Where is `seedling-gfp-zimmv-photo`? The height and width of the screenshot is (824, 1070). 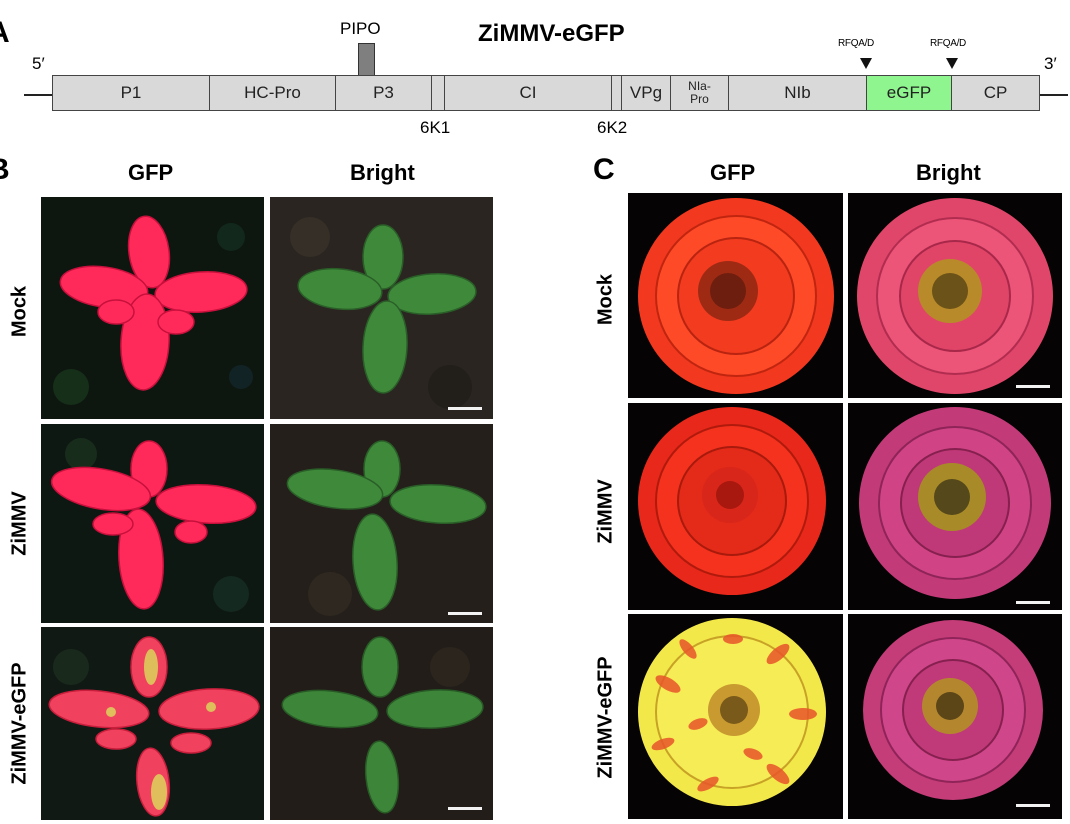 seedling-gfp-zimmv-photo is located at coordinates (152, 523).